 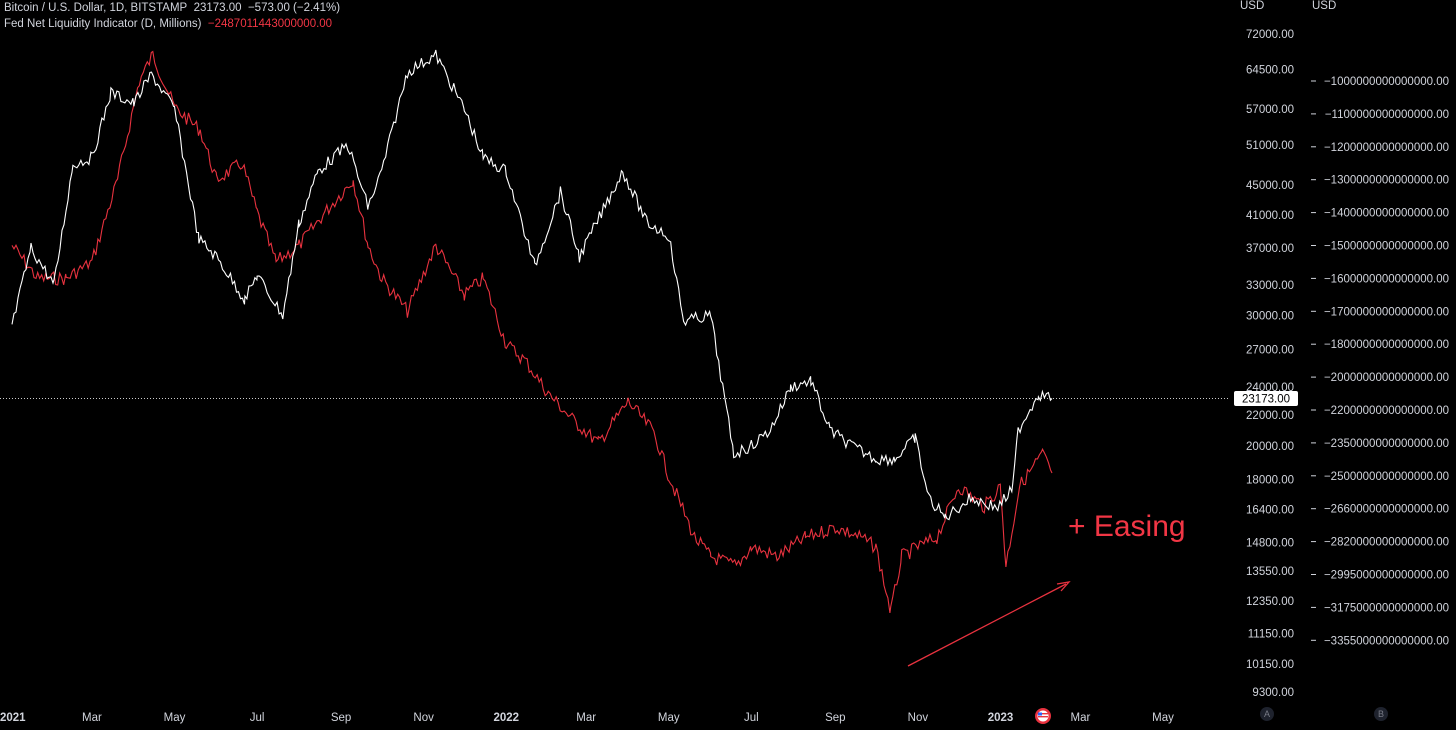 I want to click on btc-tick-label: 37000.00, so click(x=1270, y=249).